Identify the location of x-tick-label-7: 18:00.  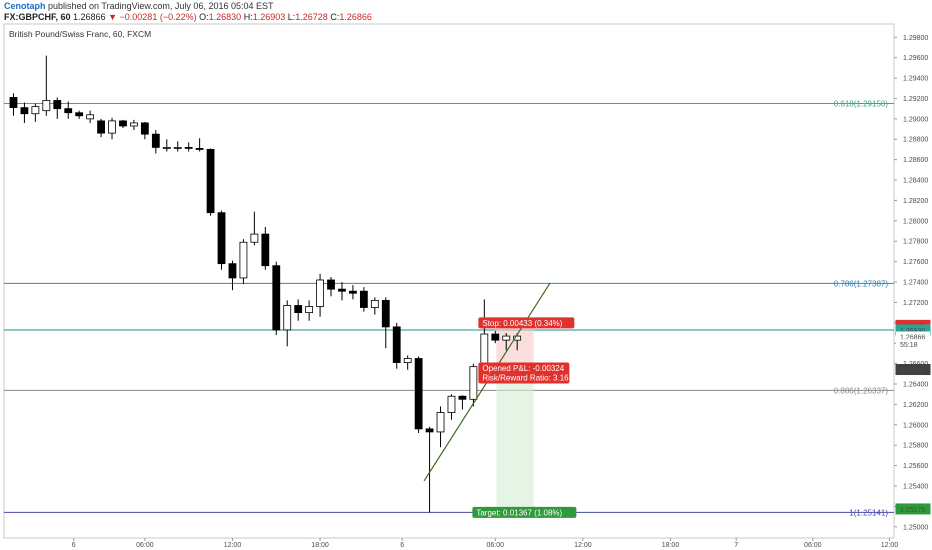
(671, 545).